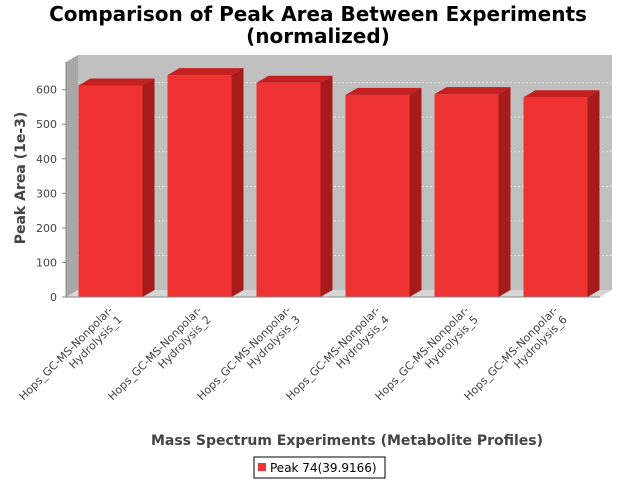 This screenshot has height=480, width=640. What do you see at coordinates (46, 124) in the screenshot?
I see `y-tick-label: 500` at bounding box center [46, 124].